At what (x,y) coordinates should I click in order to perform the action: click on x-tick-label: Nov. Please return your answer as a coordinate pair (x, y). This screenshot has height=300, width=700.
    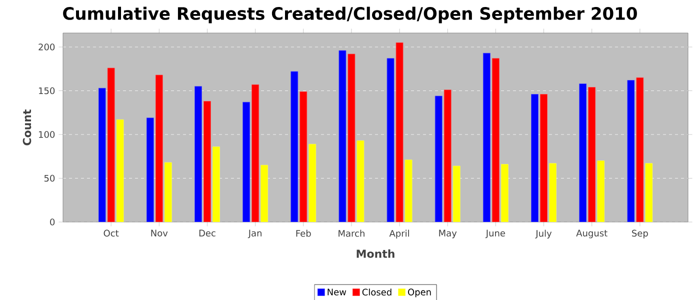
    Looking at the image, I should click on (159, 233).